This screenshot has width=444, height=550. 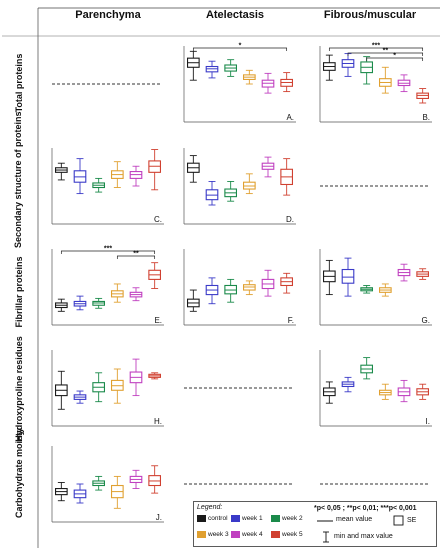 I want to click on legend-swatch, so click(x=235, y=518).